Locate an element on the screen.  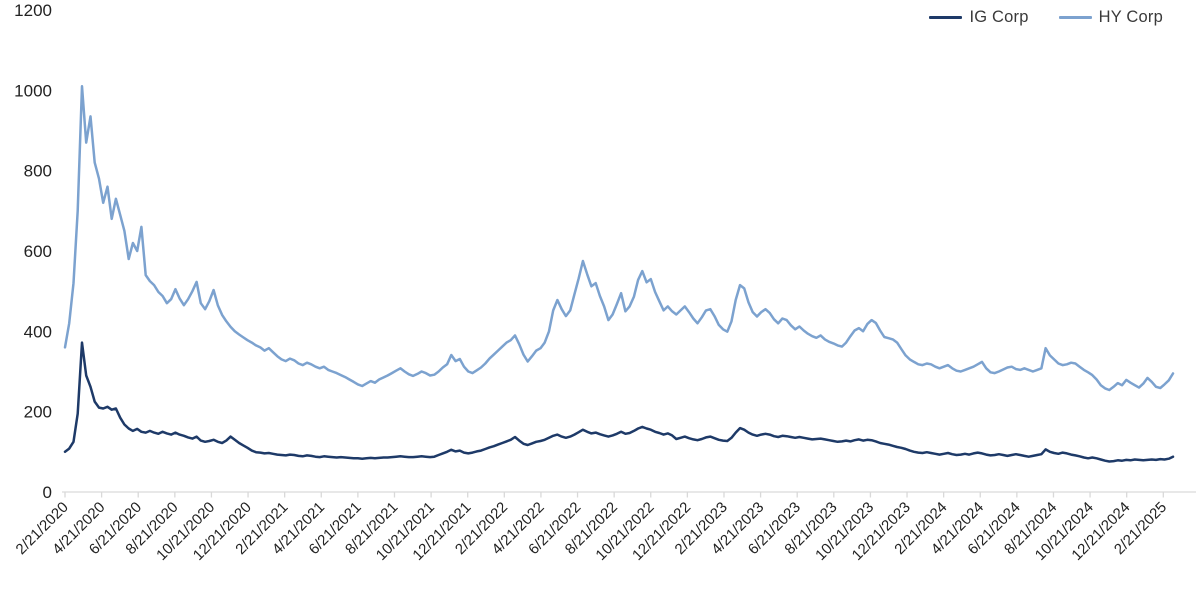
y-axis-label: 600 is located at coordinates (38, 251).